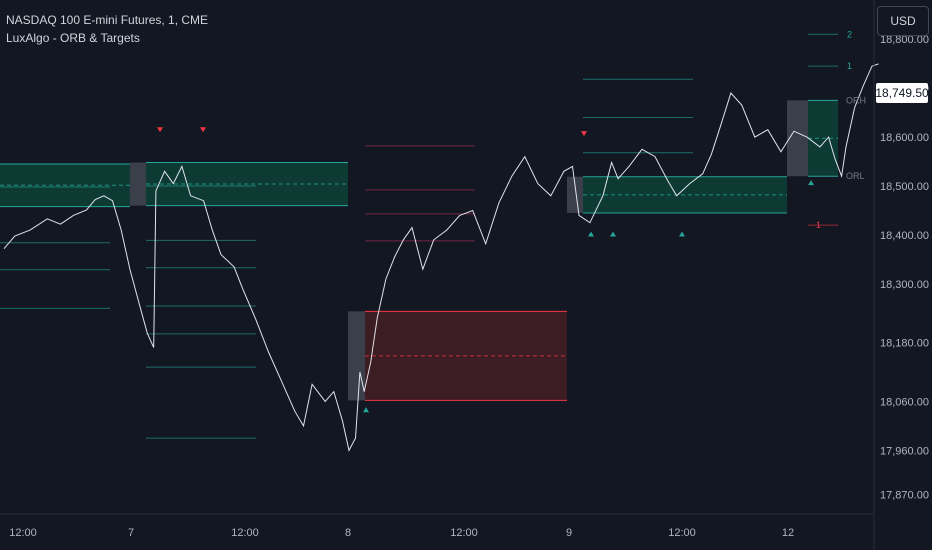 The width and height of the screenshot is (932, 550). What do you see at coordinates (904, 451) in the screenshot?
I see `price-tick-label: 17,960.00` at bounding box center [904, 451].